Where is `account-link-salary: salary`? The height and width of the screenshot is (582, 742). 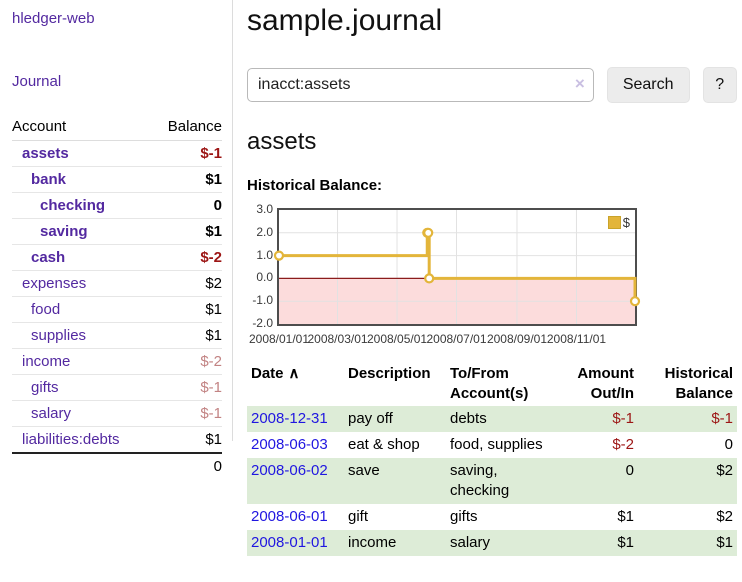
account-link-salary: salary is located at coordinates (51, 413).